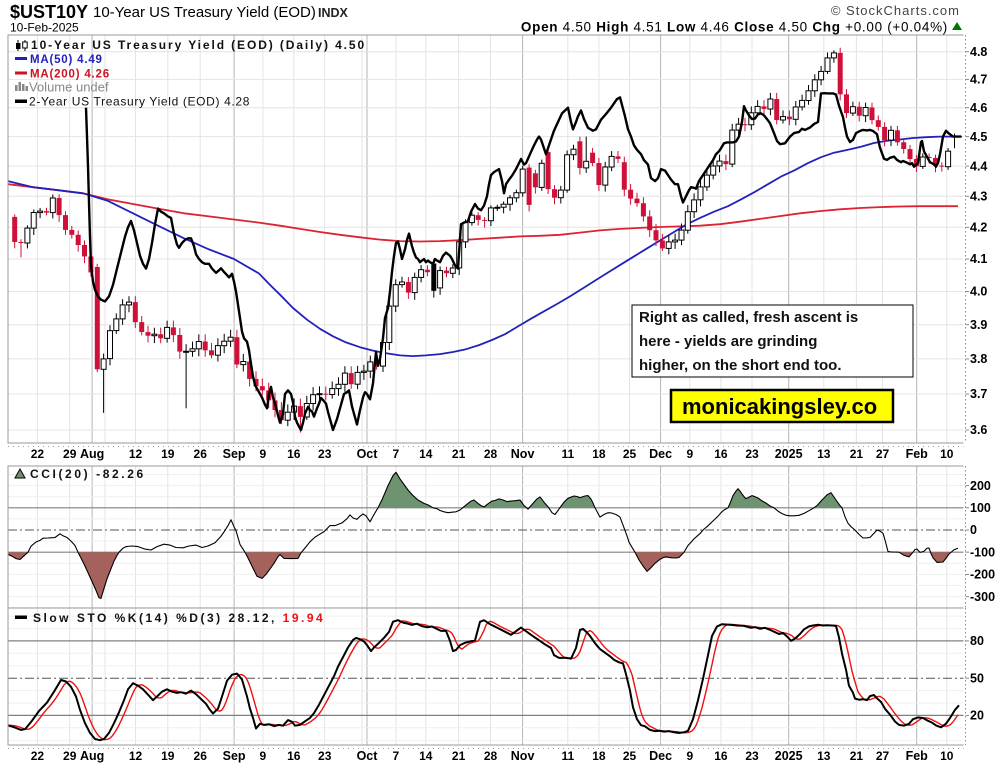  What do you see at coordinates (740, 365) in the screenshot?
I see `svg-text: higher, on the short end too.` at bounding box center [740, 365].